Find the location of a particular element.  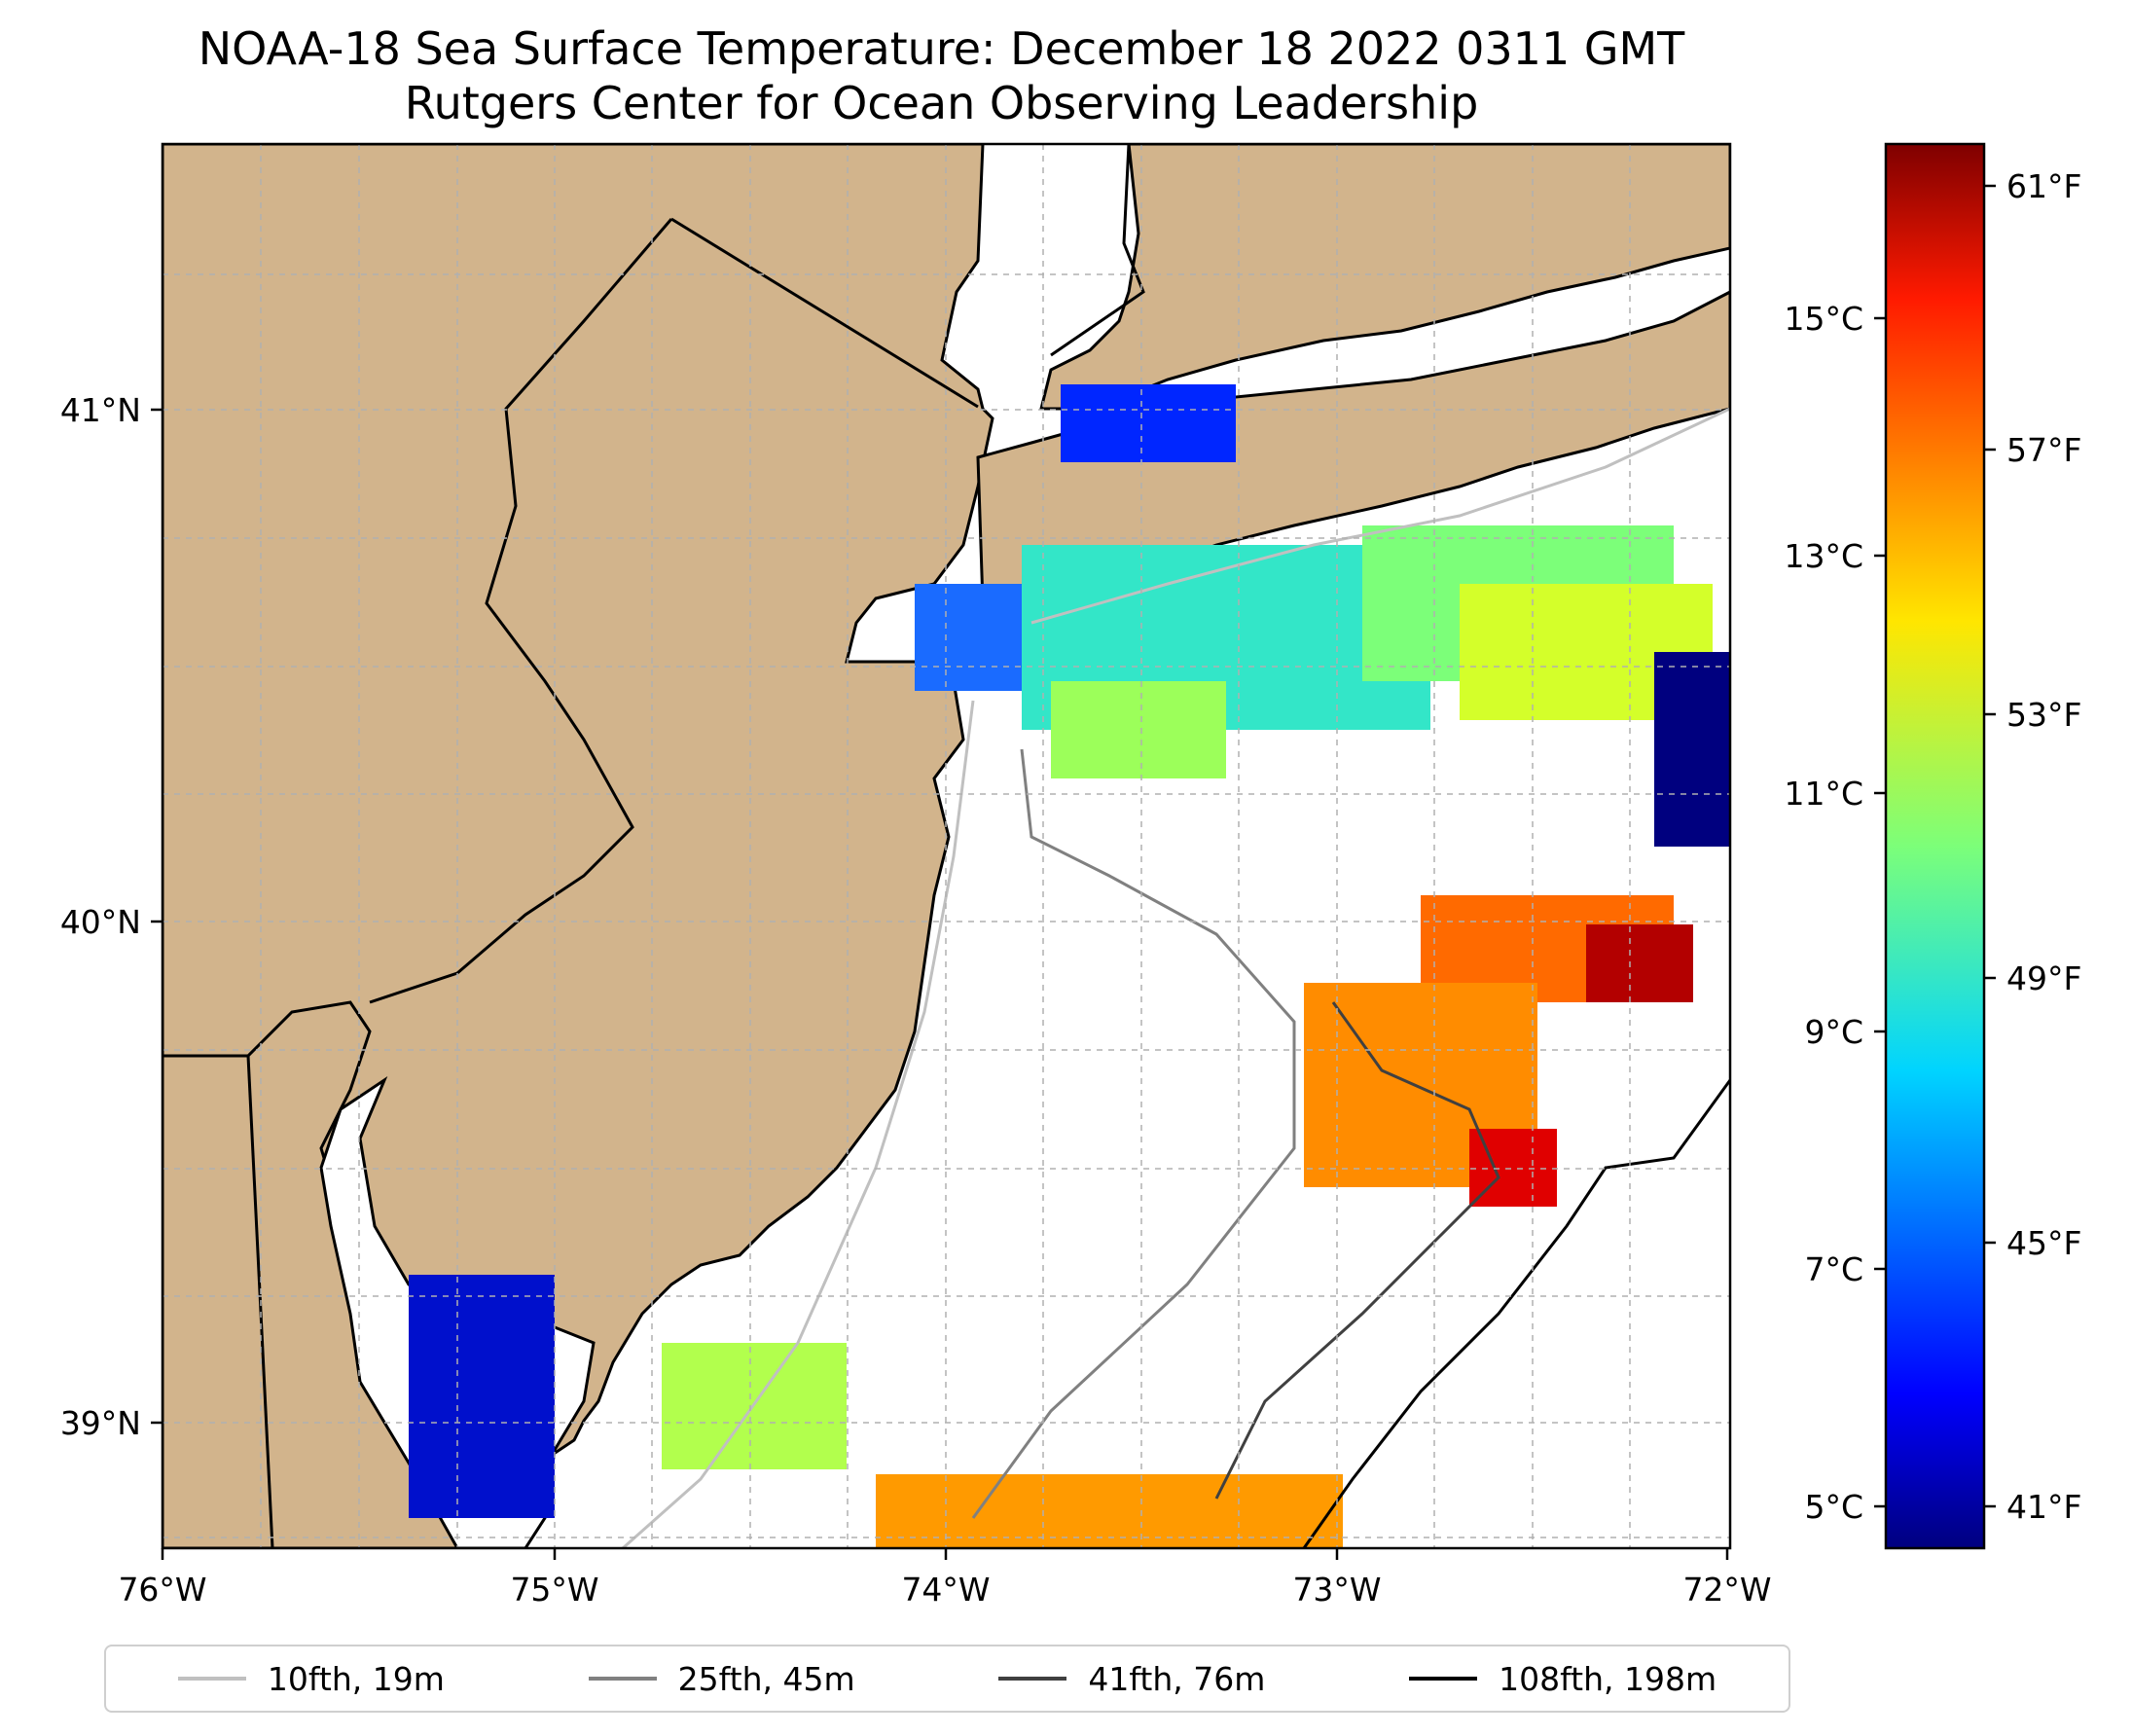

sst-patch-mid-bight is located at coordinates (1138, 729).